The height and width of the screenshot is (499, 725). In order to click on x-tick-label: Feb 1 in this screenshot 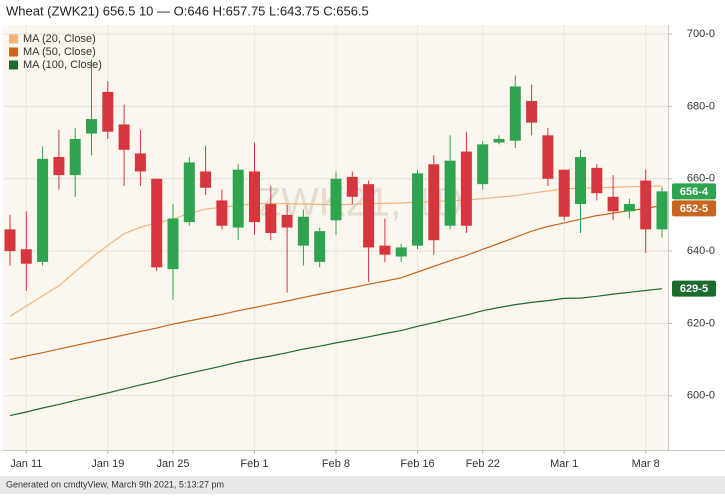, I will do `click(254, 464)`.